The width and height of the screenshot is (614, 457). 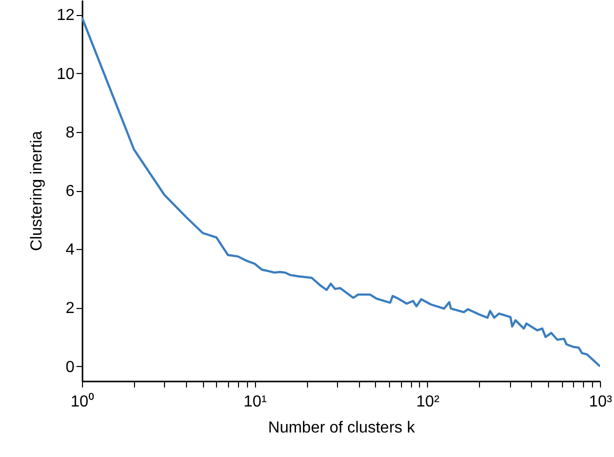 What do you see at coordinates (428, 402) in the screenshot?
I see `x-tick-label: 10²` at bounding box center [428, 402].